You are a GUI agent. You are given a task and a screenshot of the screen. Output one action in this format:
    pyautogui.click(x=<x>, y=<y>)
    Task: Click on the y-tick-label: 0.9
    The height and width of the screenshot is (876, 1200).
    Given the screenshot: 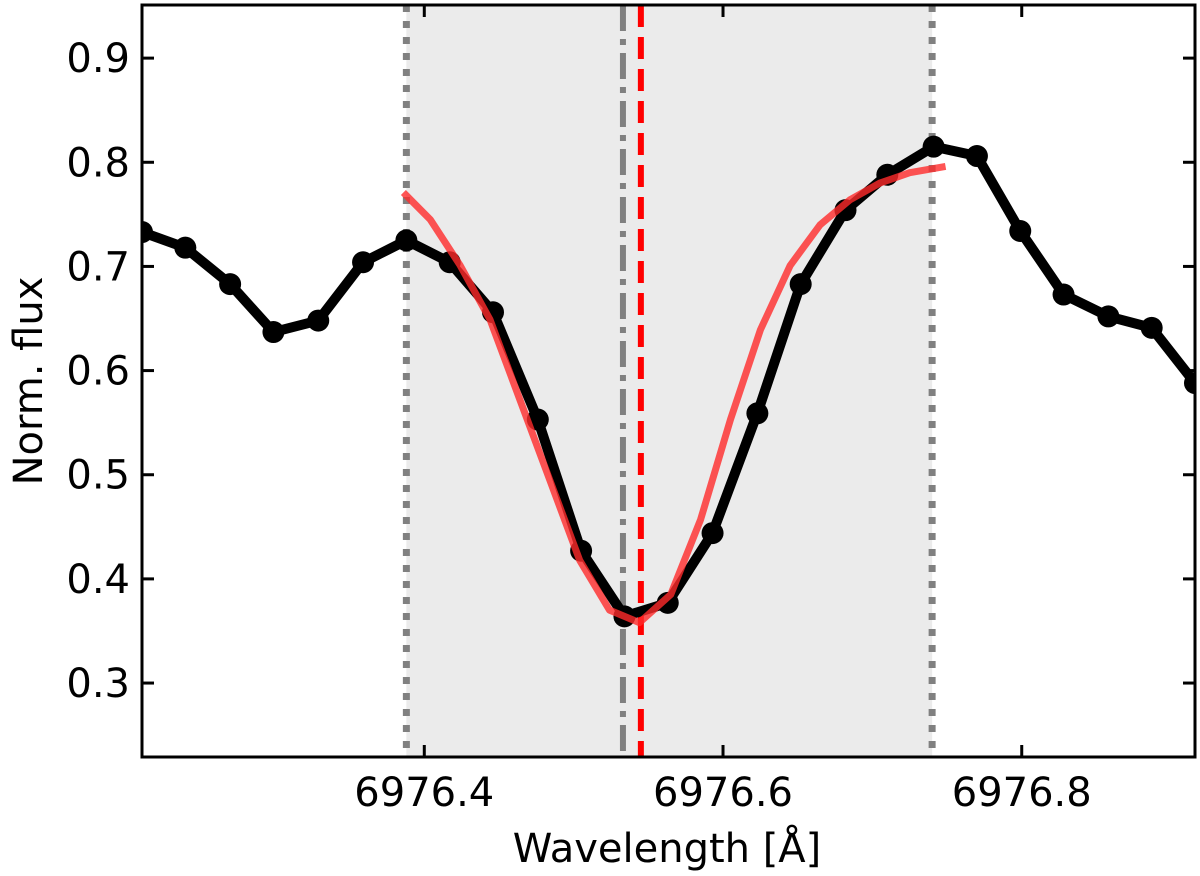 What is the action you would take?
    pyautogui.click(x=98, y=59)
    